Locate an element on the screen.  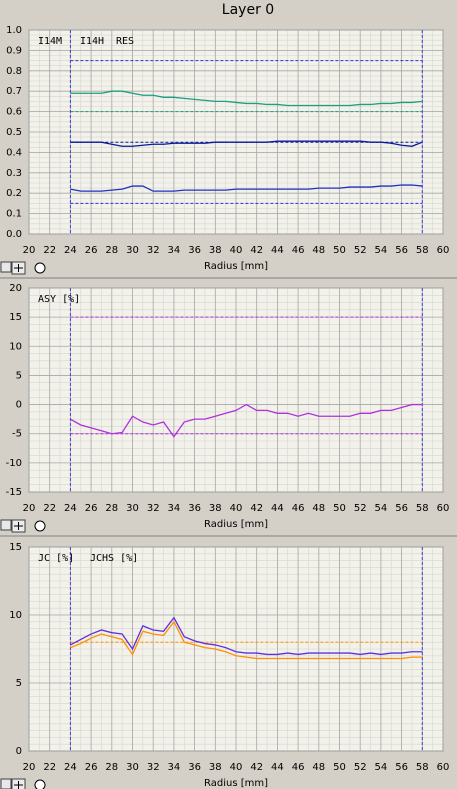
y-tick-label: -15 is located at coordinates (14, 492).